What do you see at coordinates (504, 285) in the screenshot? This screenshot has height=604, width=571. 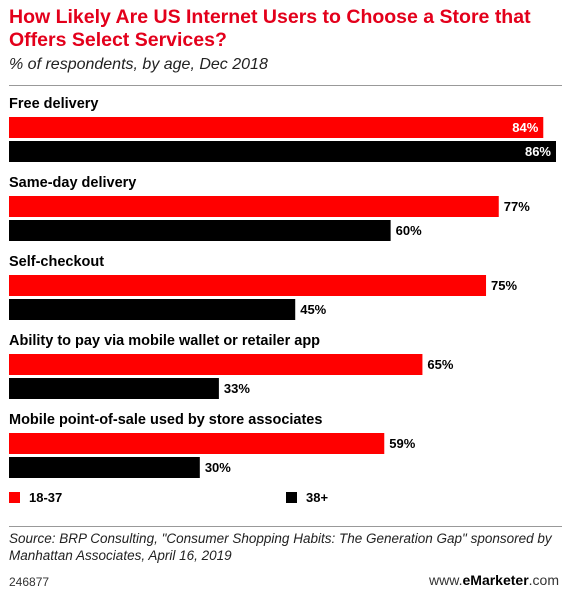 I see `value-label-self-checkout-18-37: 75%` at bounding box center [504, 285].